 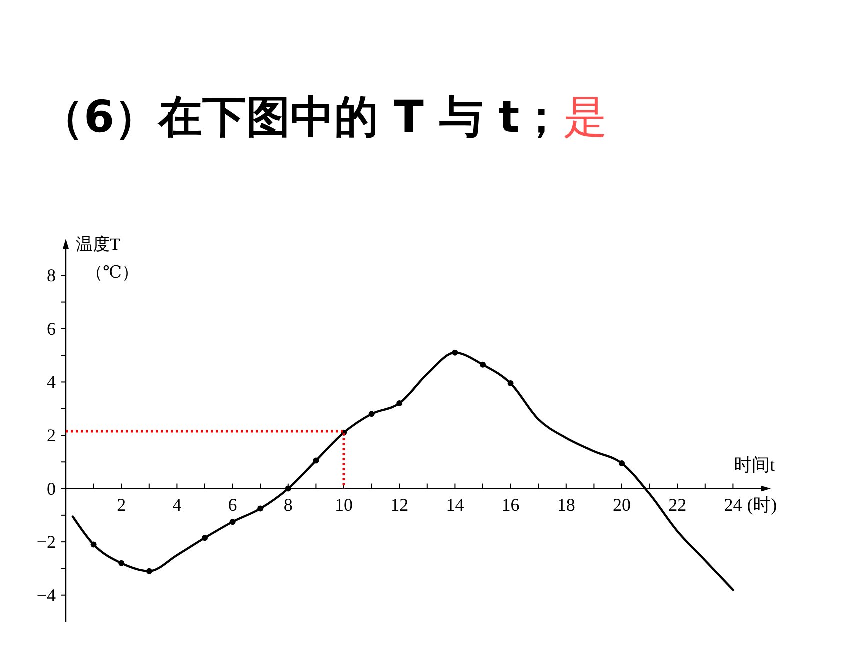 What do you see at coordinates (177, 504) in the screenshot?
I see `x-tick-label: 4` at bounding box center [177, 504].